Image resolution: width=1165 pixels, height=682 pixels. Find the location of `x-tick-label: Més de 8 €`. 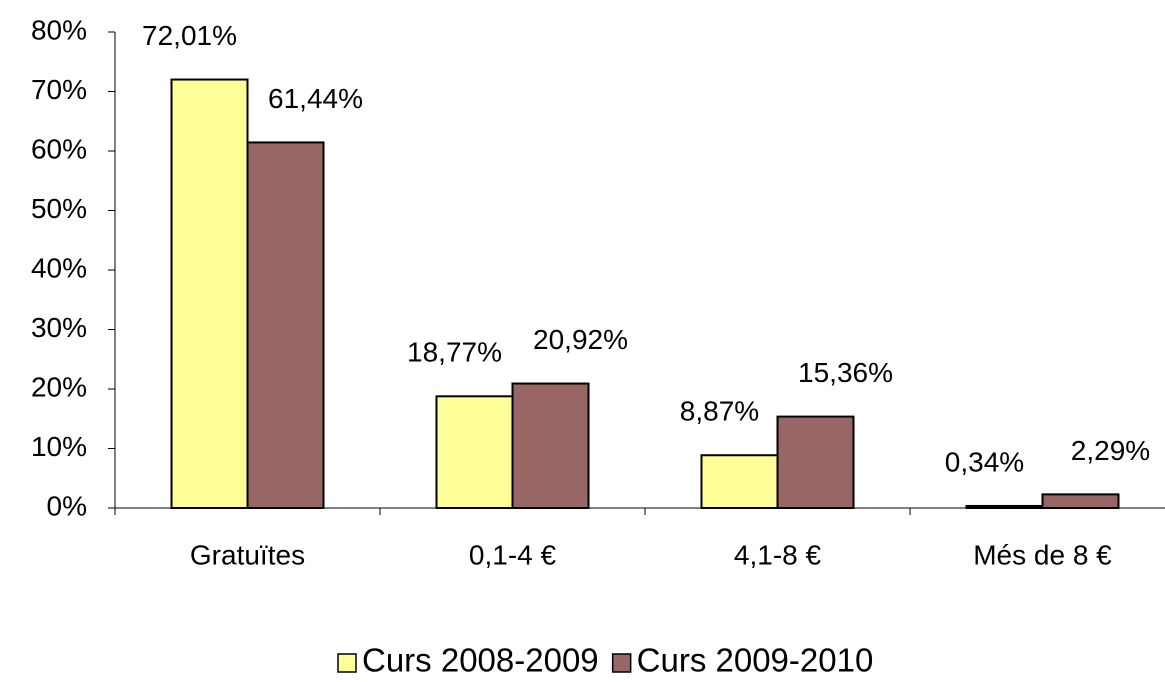

x-tick-label: Més de 8 € is located at coordinates (1042, 554).